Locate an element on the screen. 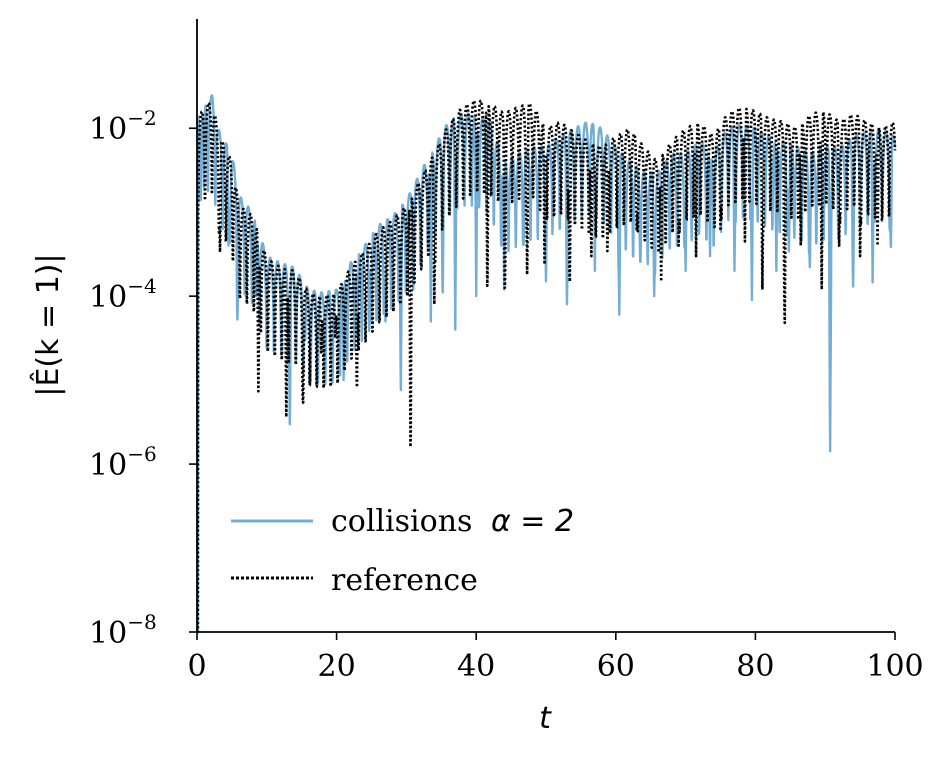 The image size is (951, 758). x-tick-label: 60 is located at coordinates (616, 666).